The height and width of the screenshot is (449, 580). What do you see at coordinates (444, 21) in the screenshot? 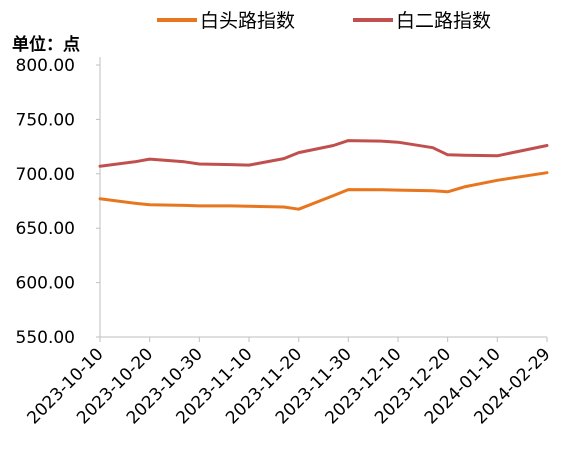
I see `legend-label-series-2: 白二路指数` at bounding box center [444, 21].